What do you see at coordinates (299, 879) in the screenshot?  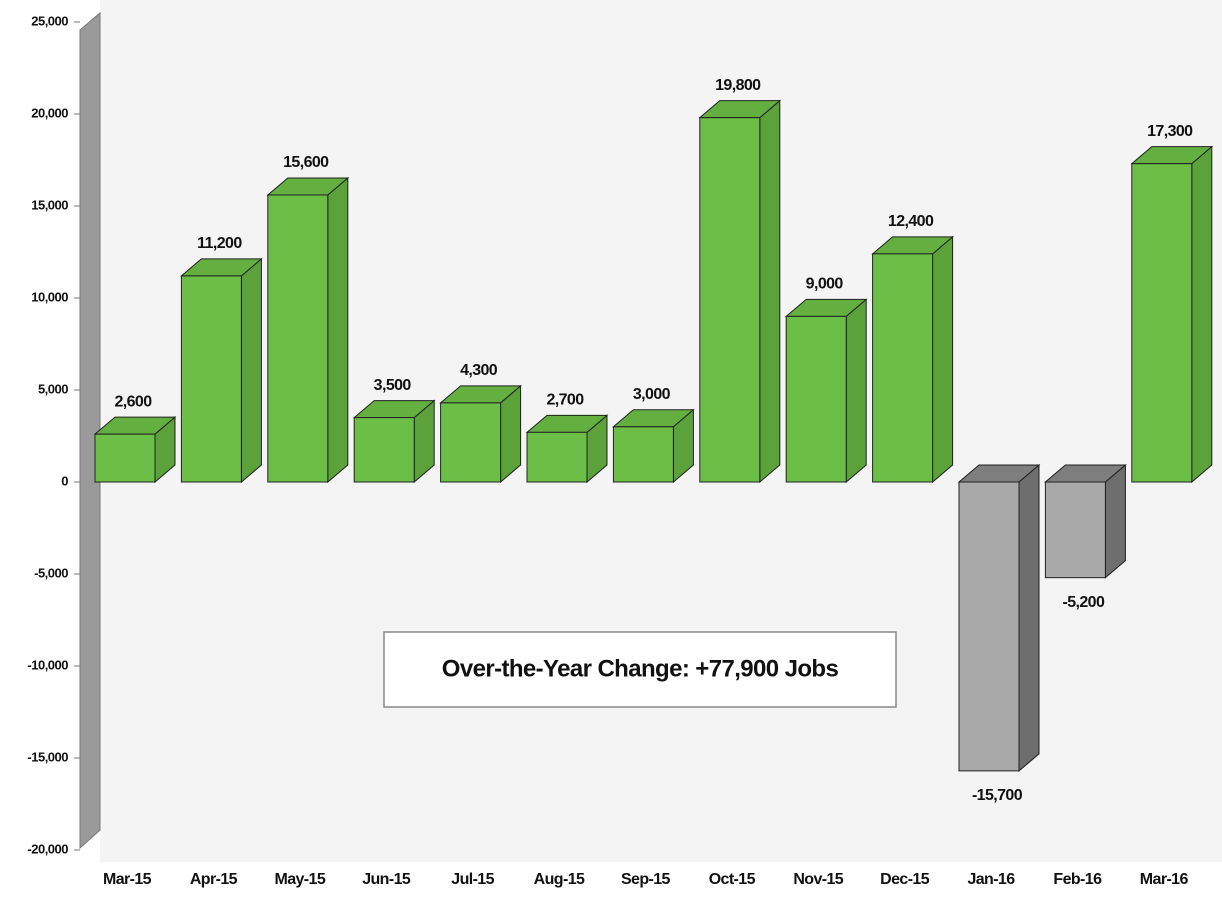 I see `x-tick-label: May-15` at bounding box center [299, 879].